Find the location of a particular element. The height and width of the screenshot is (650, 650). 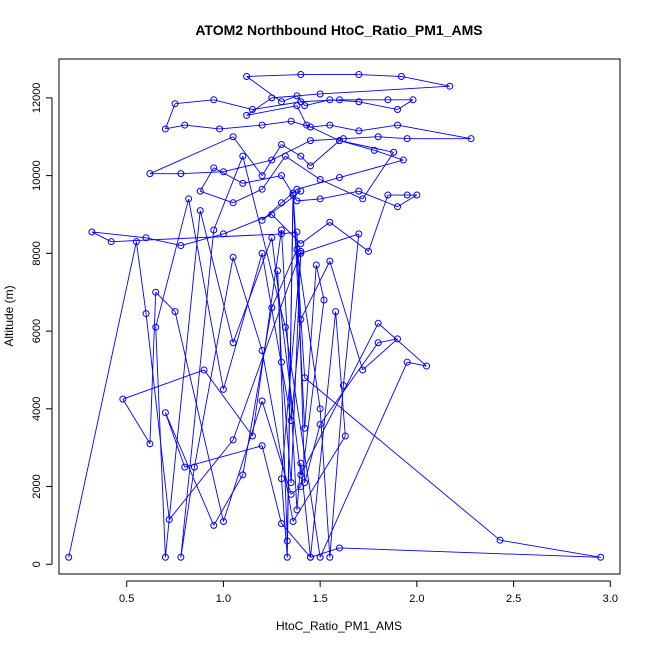

x-axis: 0.5 1.0 1.5 2.0 2.5 3.0 is located at coordinates (368, 592).